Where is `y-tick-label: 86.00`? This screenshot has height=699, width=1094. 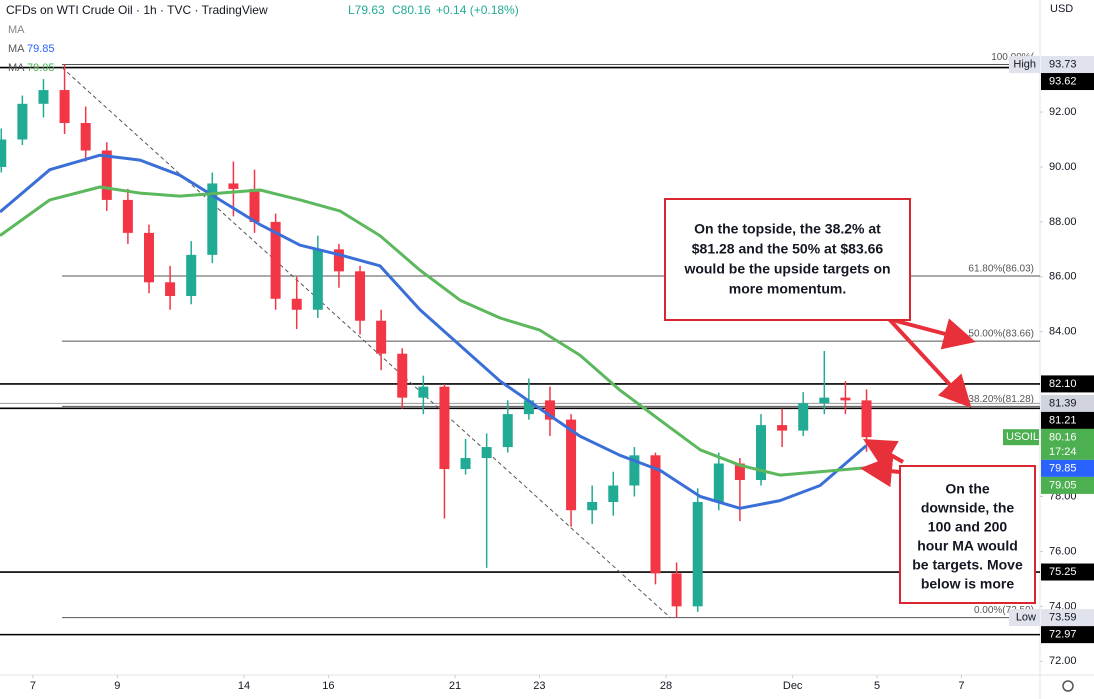 y-tick-label: 86.00 is located at coordinates (1063, 277).